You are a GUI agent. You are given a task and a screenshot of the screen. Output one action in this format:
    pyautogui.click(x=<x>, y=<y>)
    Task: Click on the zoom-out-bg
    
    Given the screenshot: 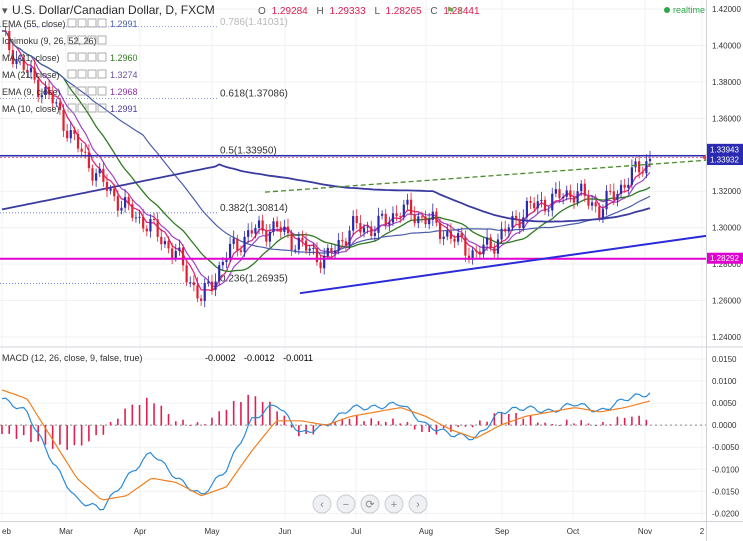 What is the action you would take?
    pyautogui.click(x=346, y=504)
    